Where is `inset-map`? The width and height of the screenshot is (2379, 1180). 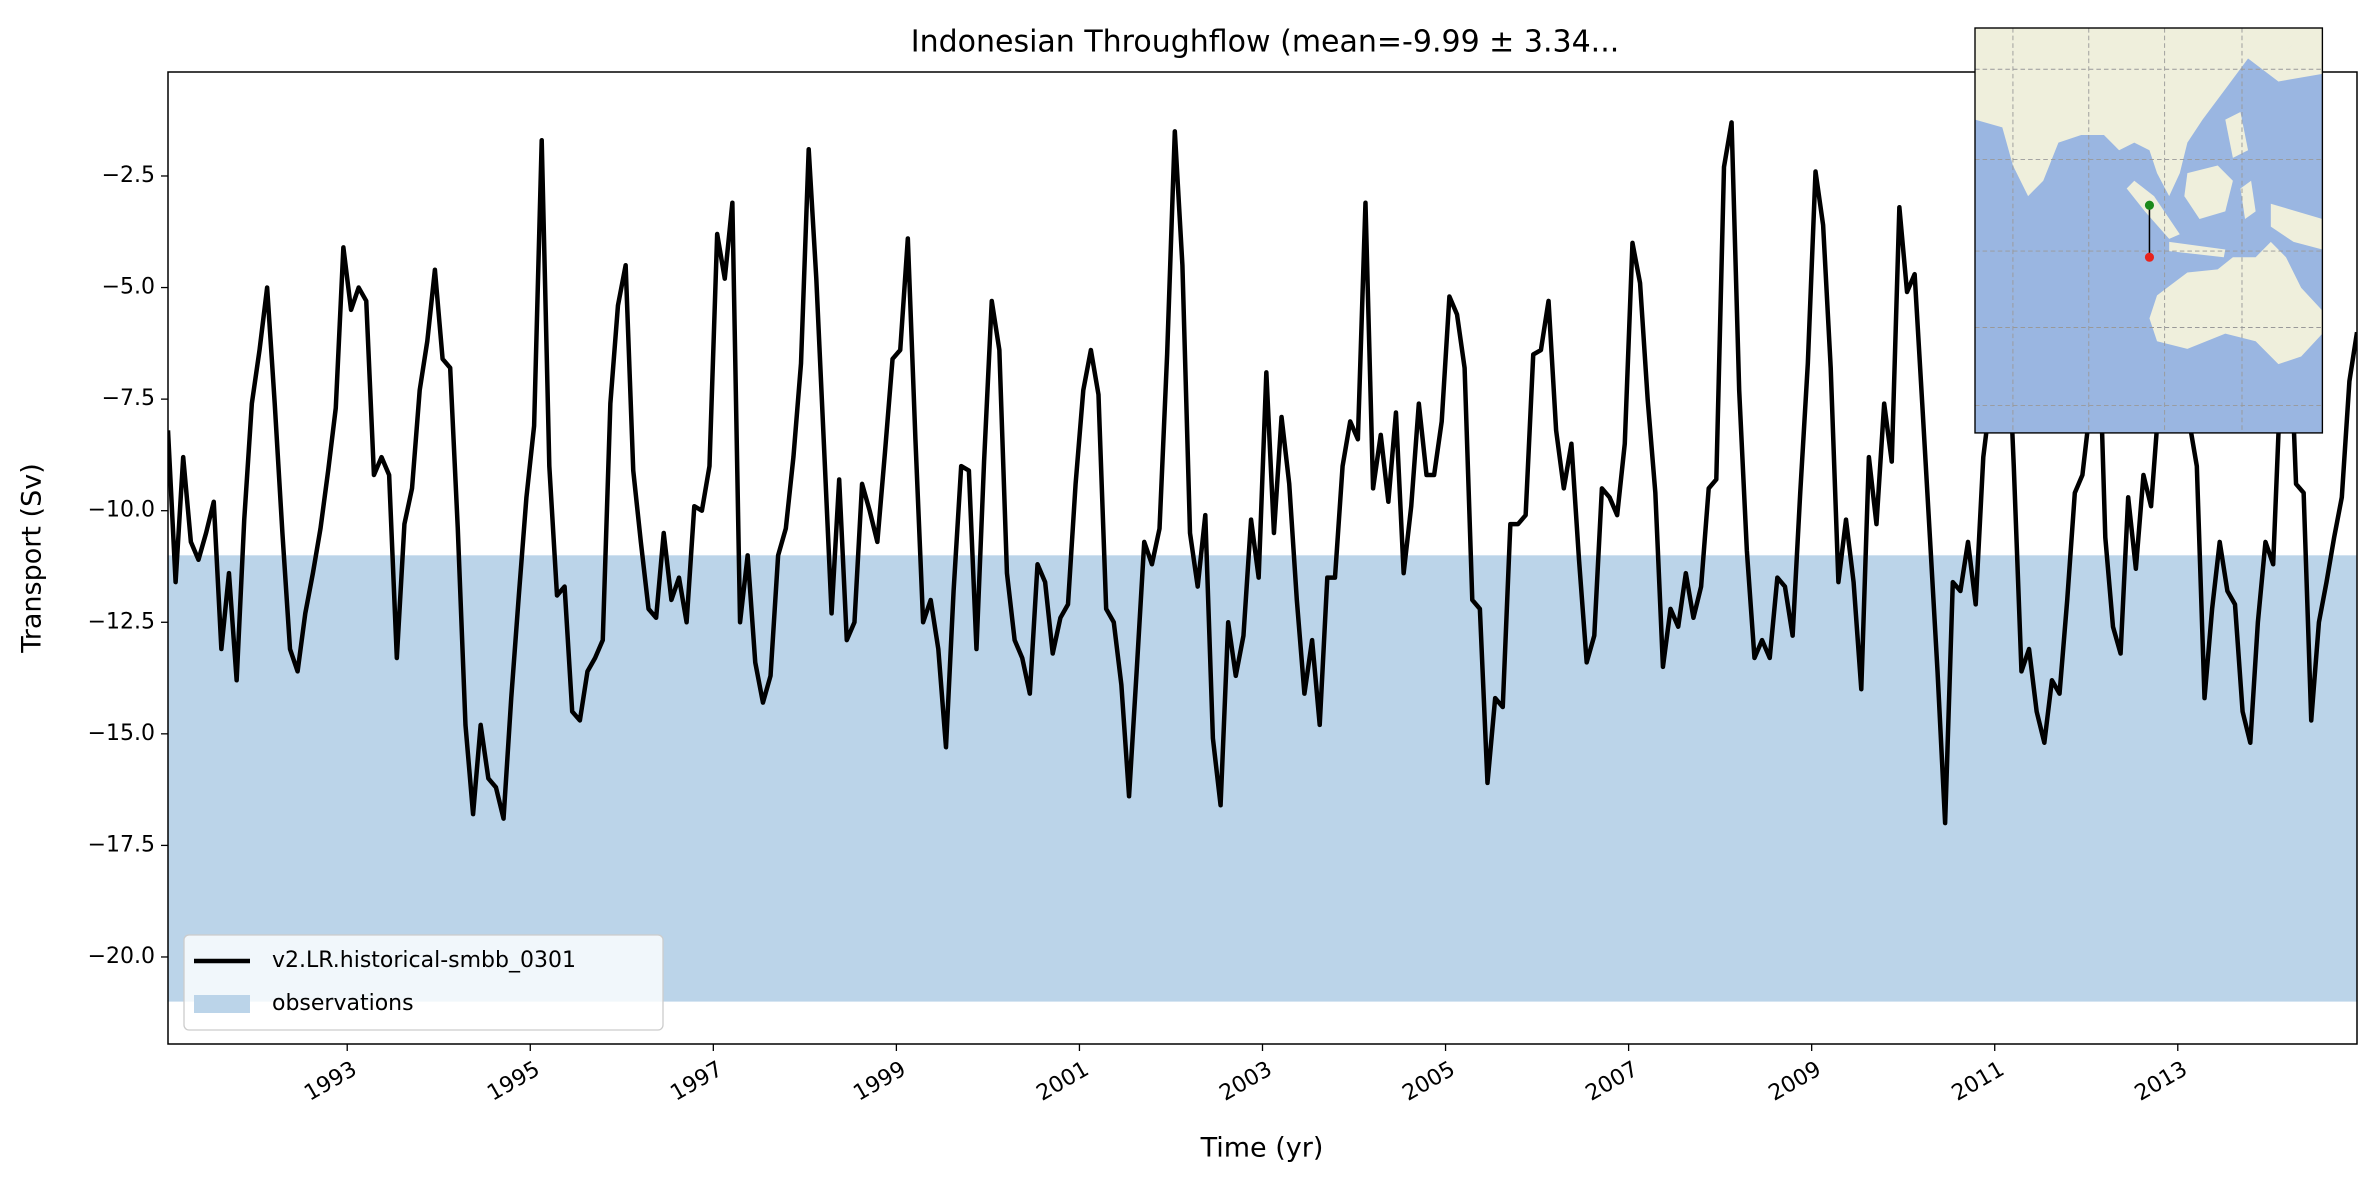 inset-map is located at coordinates (2149, 230).